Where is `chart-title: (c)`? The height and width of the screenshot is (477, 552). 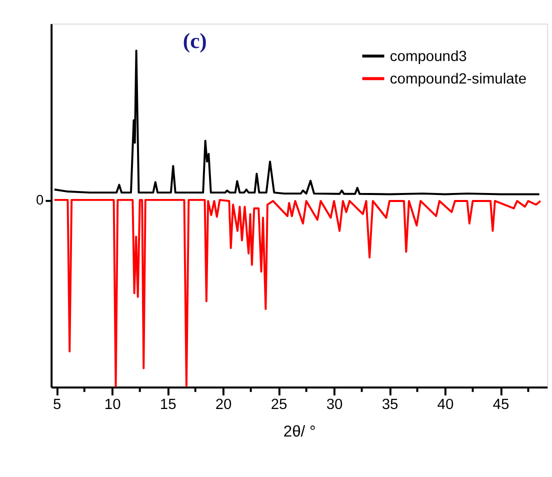
chart-title: (c) is located at coordinates (194, 41).